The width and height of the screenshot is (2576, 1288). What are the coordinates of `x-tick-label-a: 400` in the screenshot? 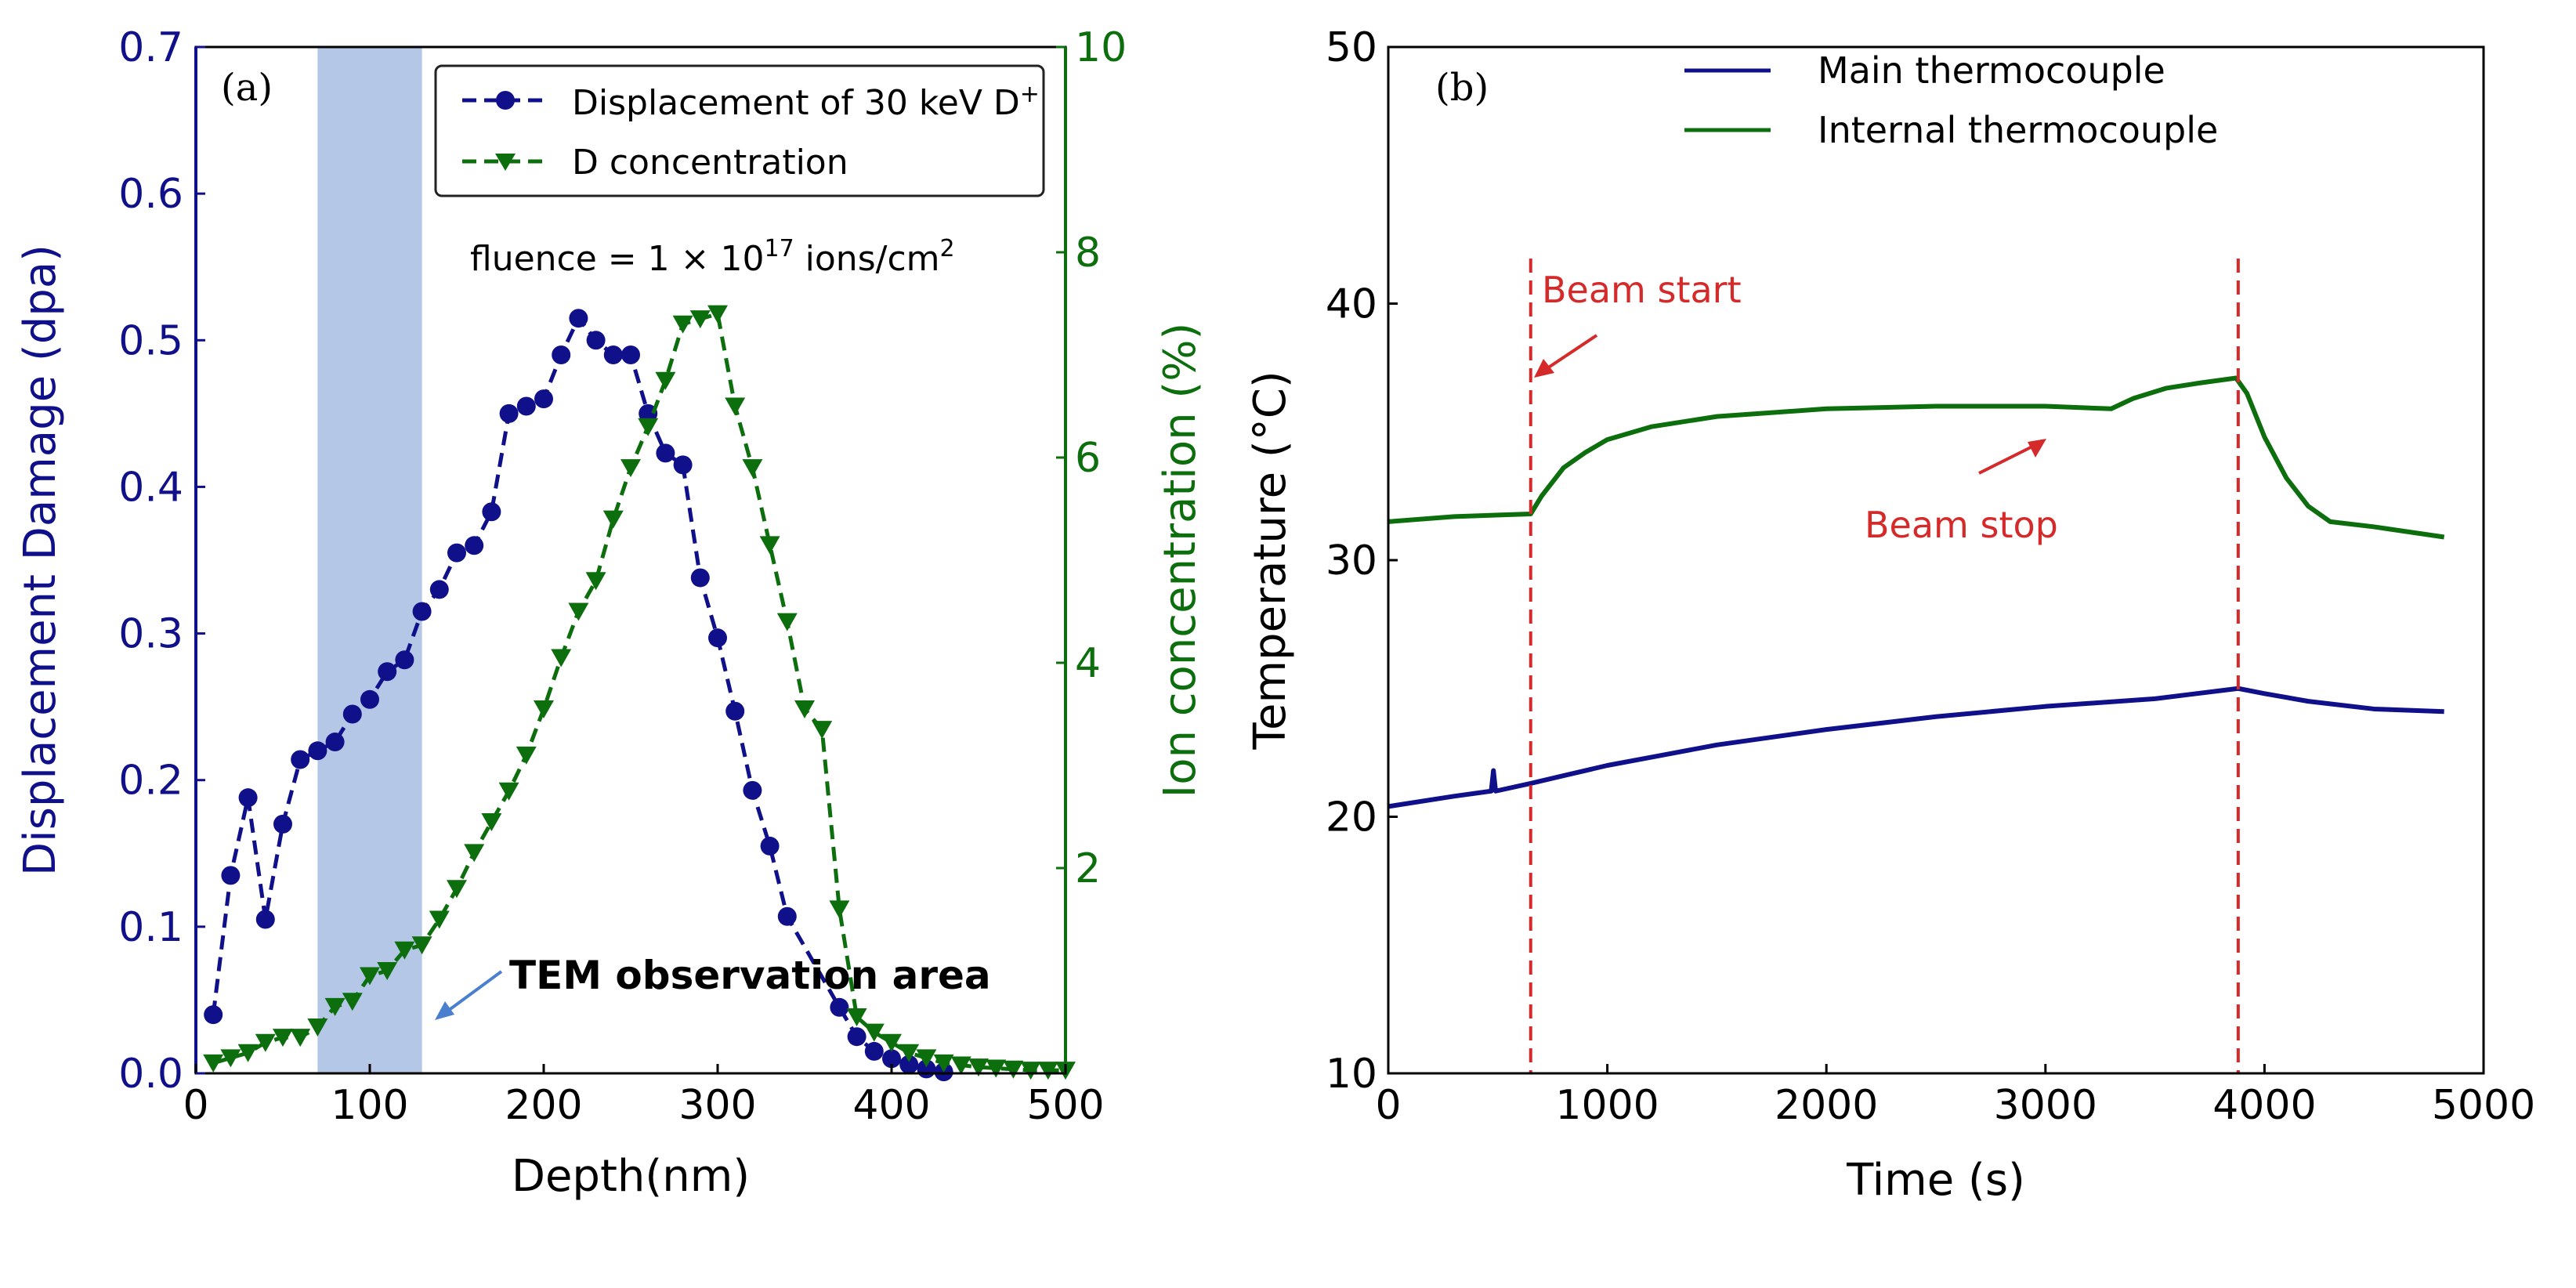 It's located at (891, 1106).